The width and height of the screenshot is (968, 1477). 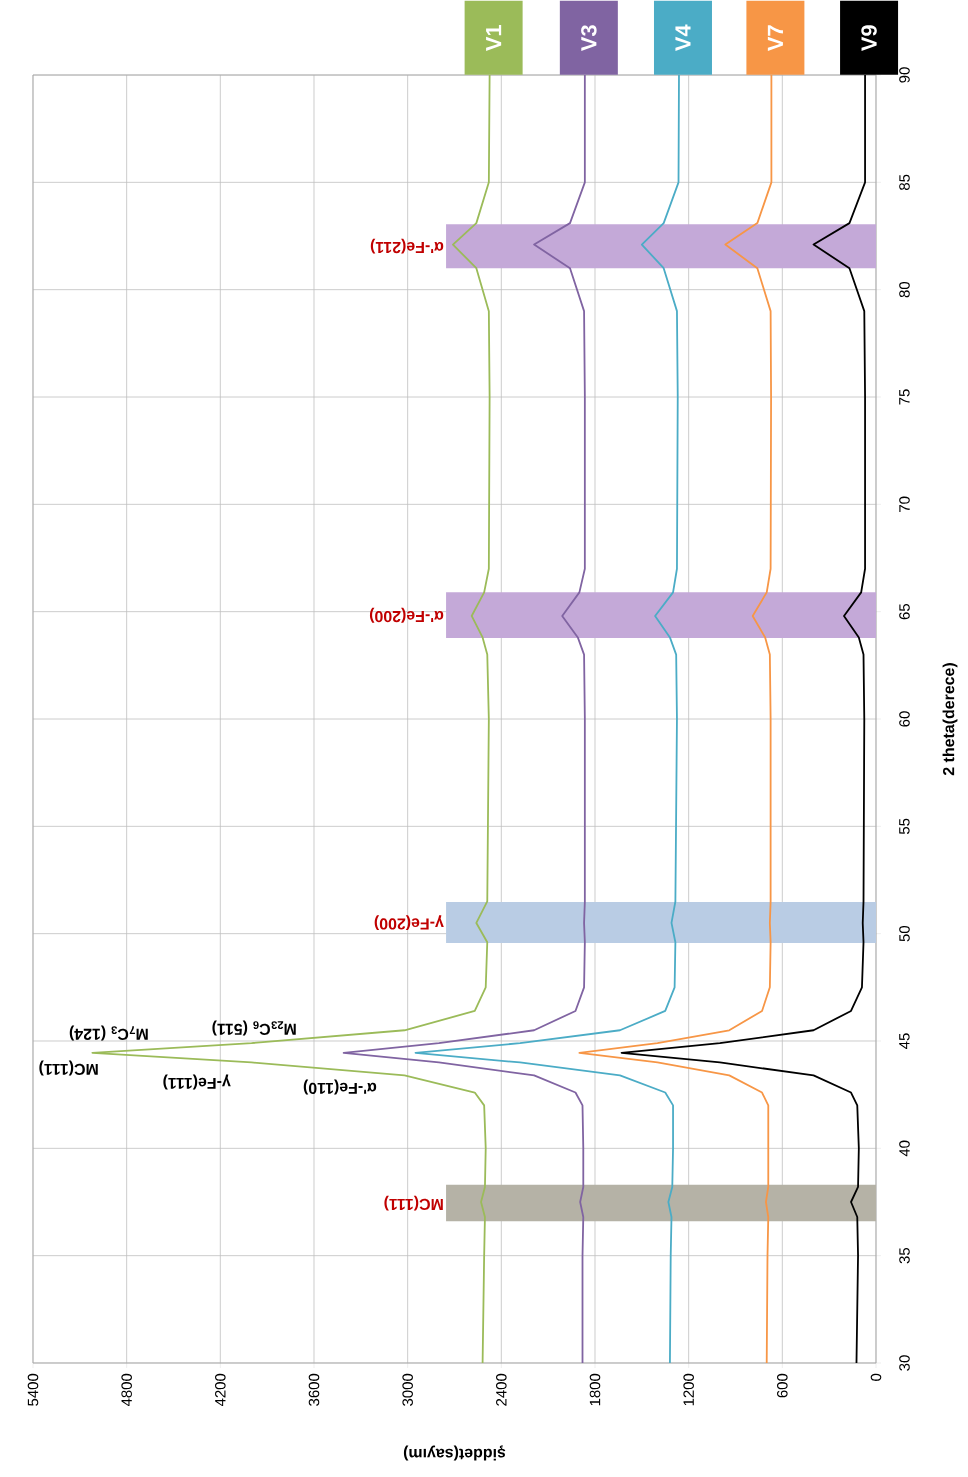 What do you see at coordinates (683, 38) in the screenshot?
I see `text: V4` at bounding box center [683, 38].